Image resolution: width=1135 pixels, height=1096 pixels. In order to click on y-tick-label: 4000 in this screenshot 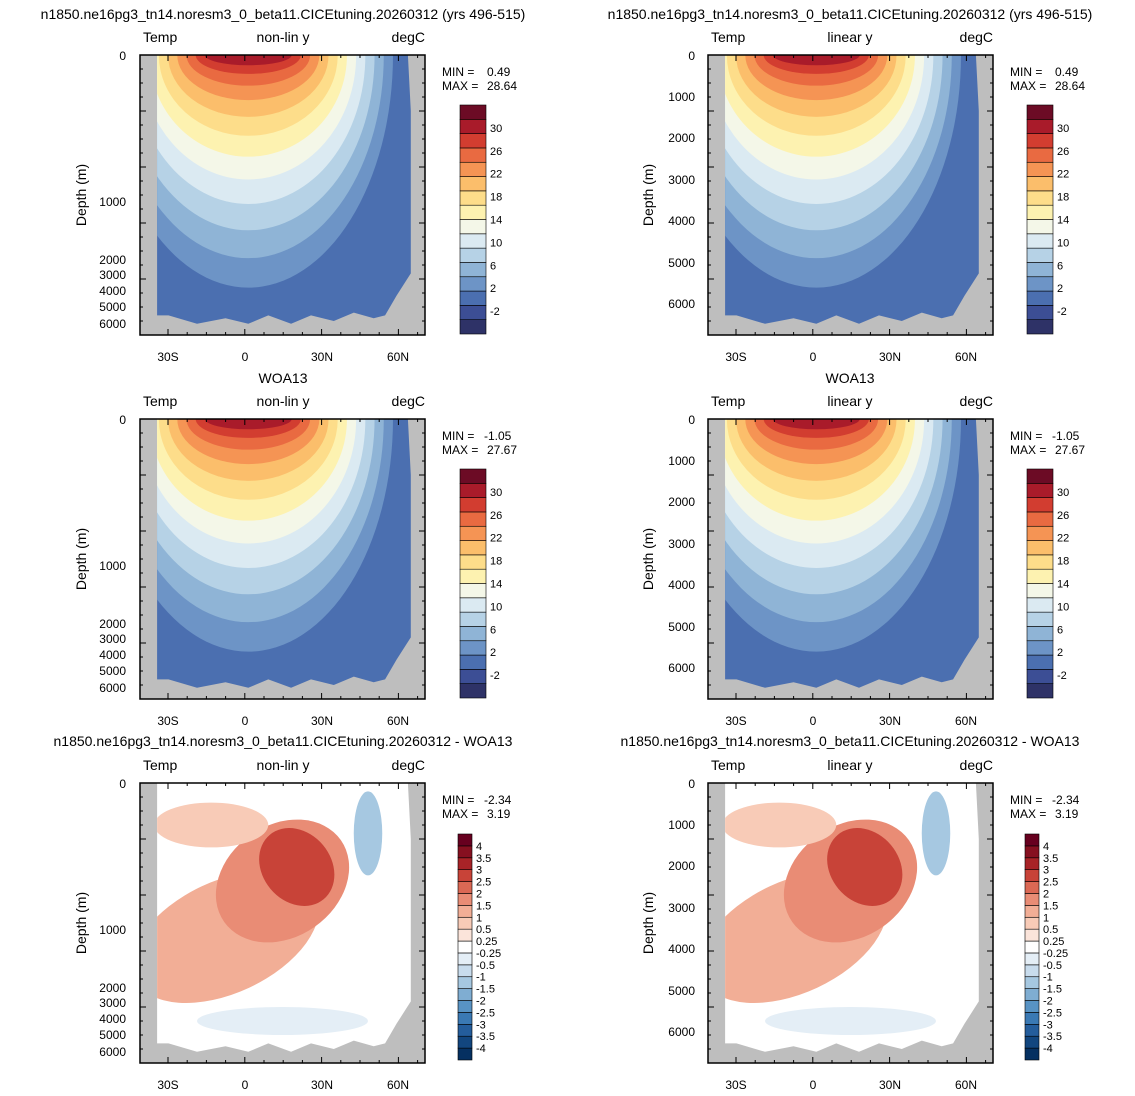, I will do `click(112, 1019)`.